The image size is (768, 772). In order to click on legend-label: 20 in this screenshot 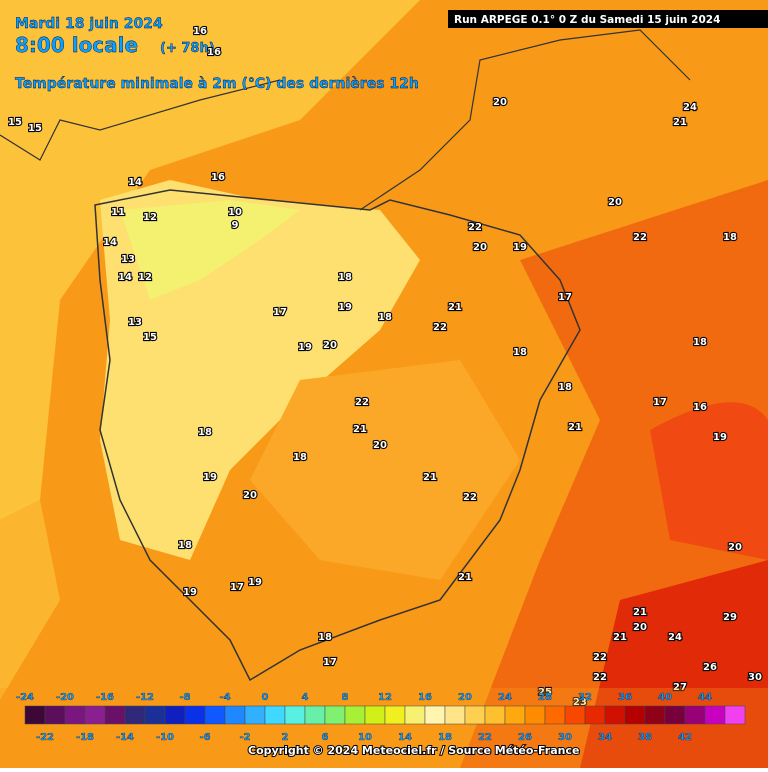, I will do `click(465, 697)`.